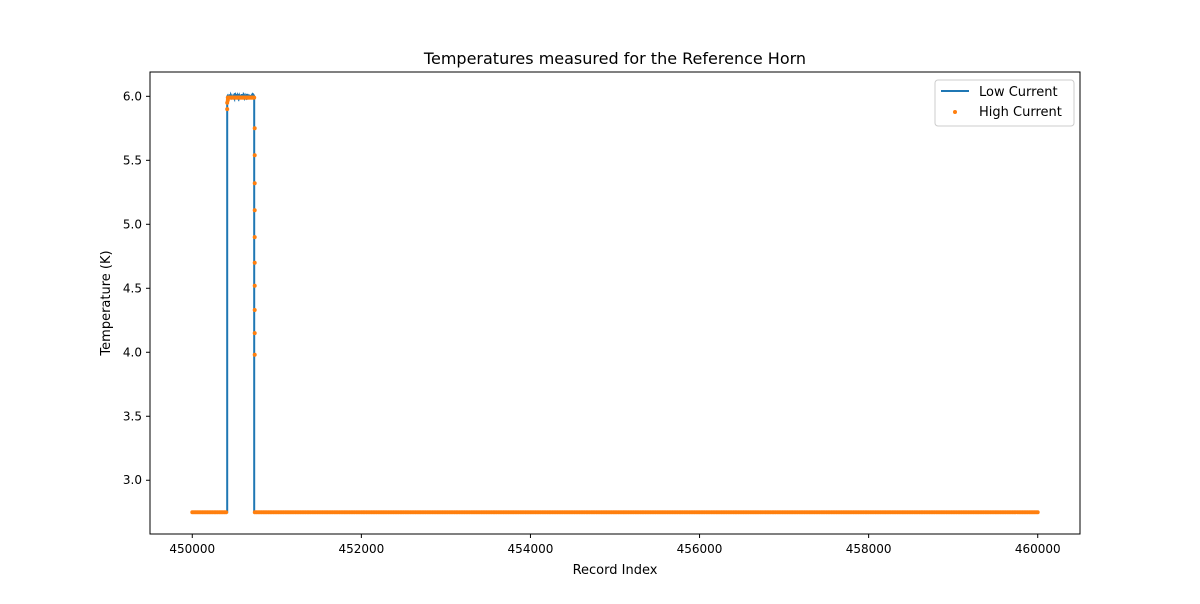 The width and height of the screenshot is (1200, 604). Describe the element at coordinates (700, 549) in the screenshot. I see `x-tick-label: 456000` at that location.